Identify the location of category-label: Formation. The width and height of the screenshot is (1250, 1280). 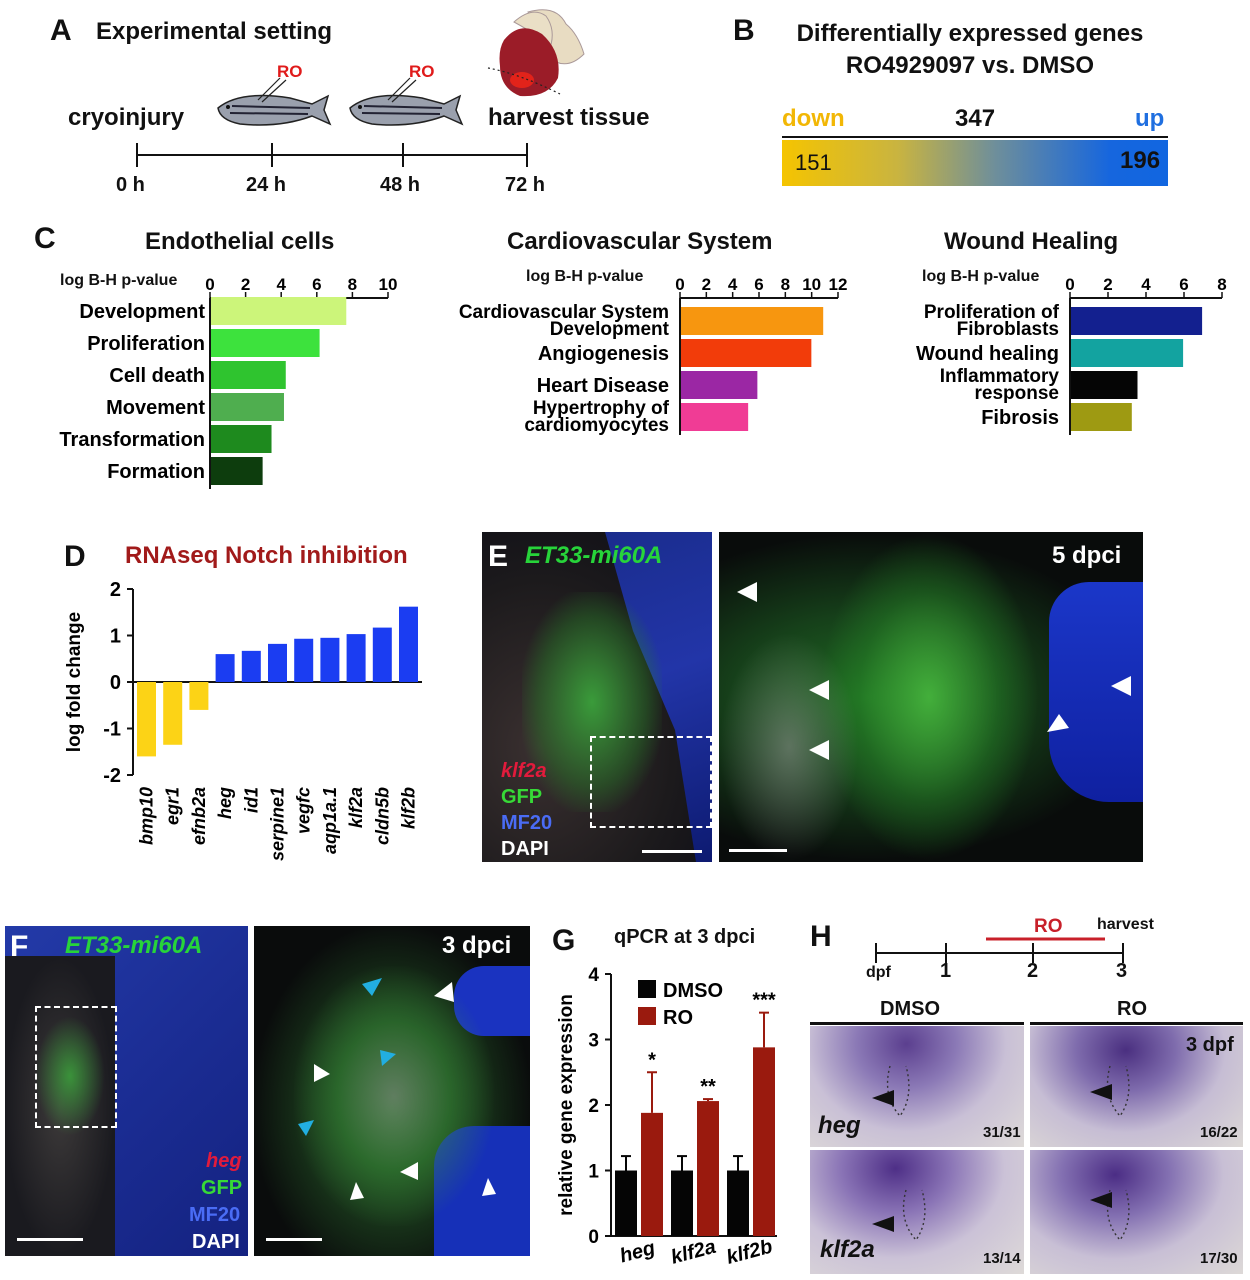
(156, 472).